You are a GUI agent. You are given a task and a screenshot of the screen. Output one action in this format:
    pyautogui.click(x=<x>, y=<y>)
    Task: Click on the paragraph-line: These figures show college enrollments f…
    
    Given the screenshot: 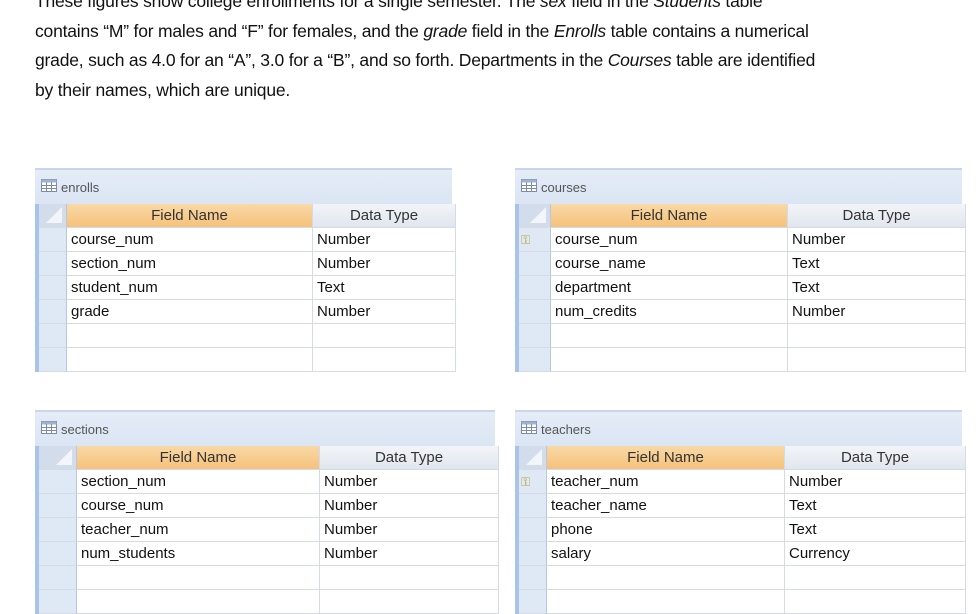 What is the action you would take?
    pyautogui.click(x=425, y=8)
    